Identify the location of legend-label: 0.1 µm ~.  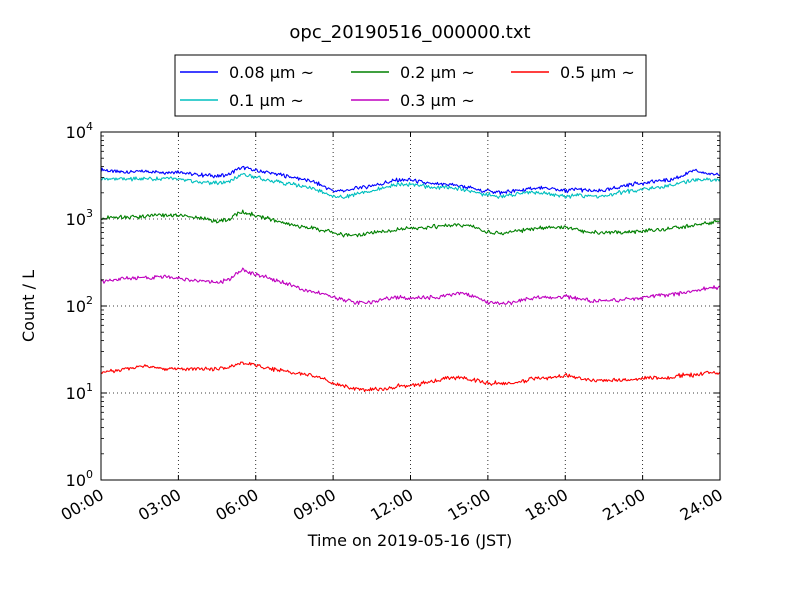
(266, 100).